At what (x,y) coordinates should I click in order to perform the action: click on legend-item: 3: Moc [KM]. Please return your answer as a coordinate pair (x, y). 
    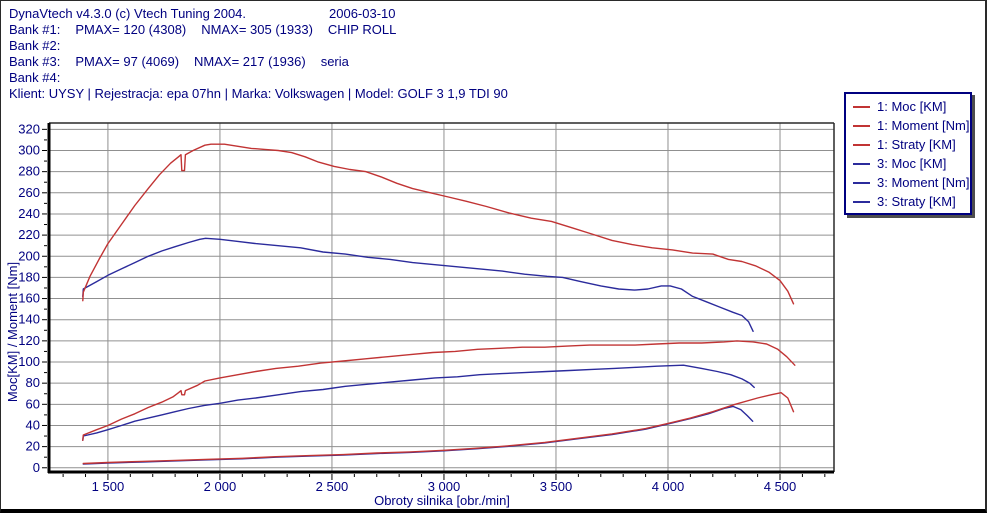
    Looking at the image, I should click on (911, 163).